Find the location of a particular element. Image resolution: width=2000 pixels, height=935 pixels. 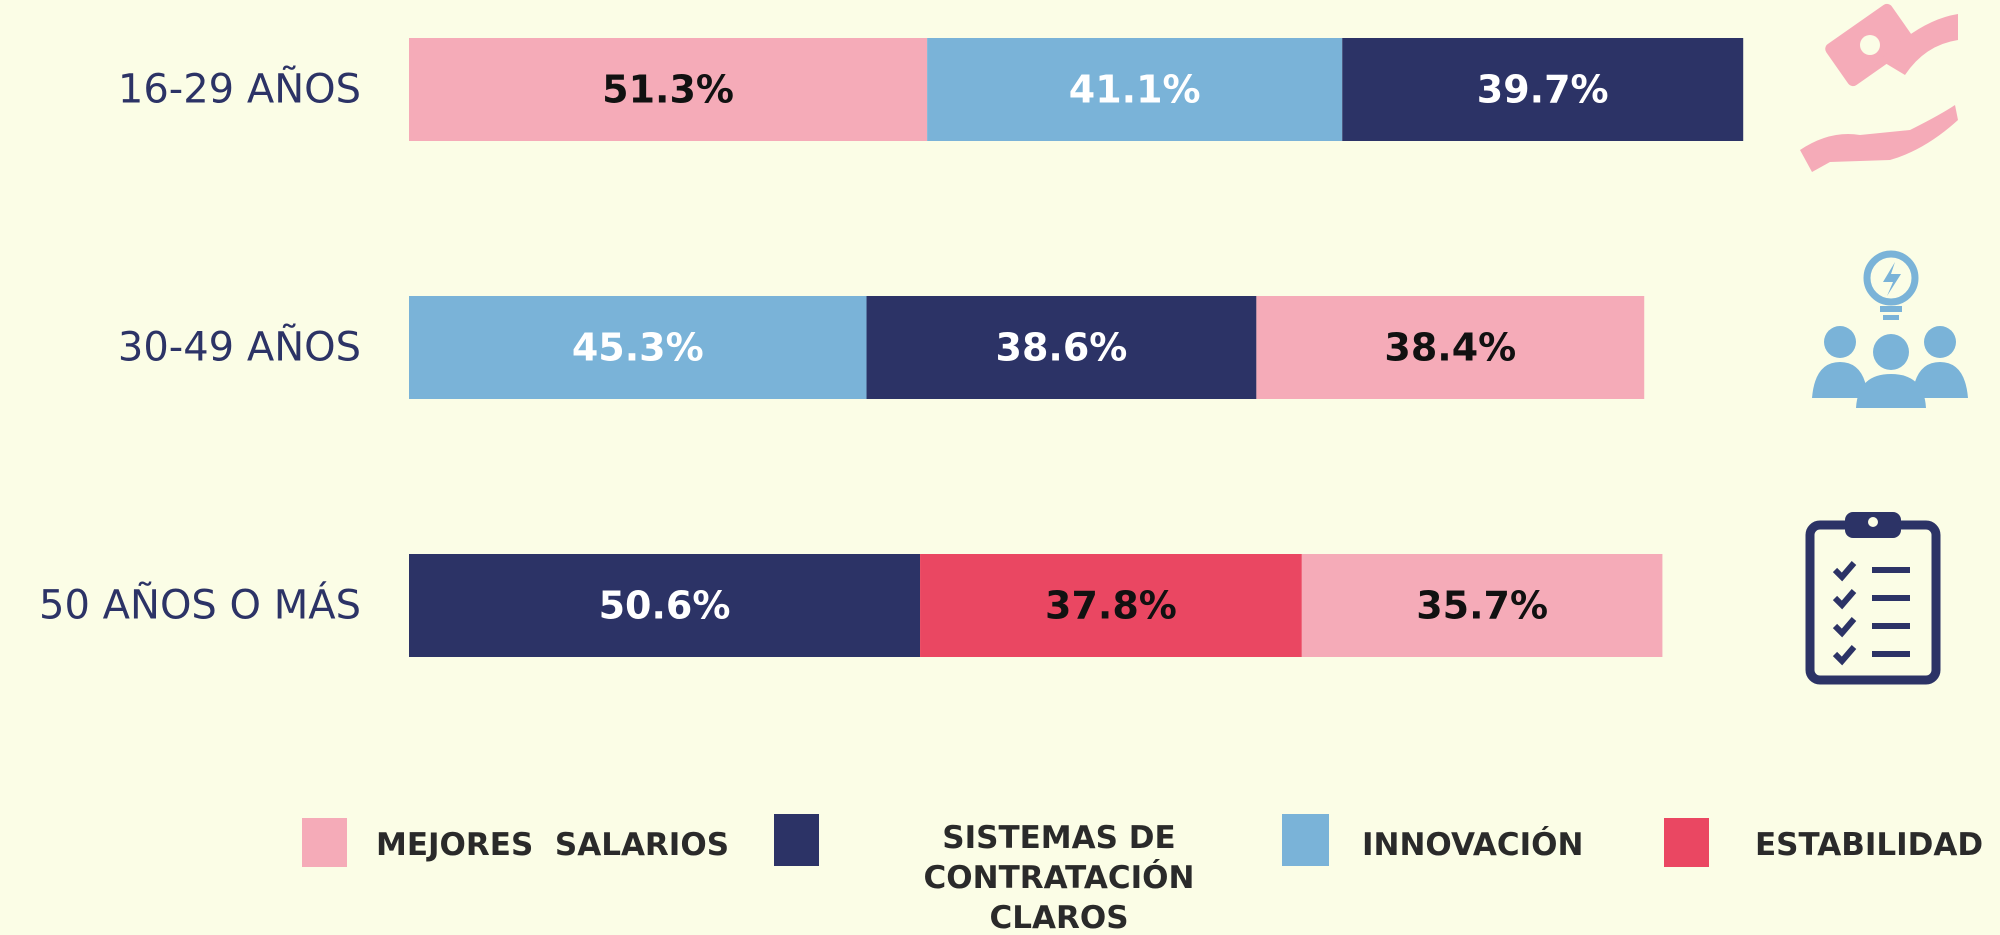

value-label: 51.3% is located at coordinates (668, 90).